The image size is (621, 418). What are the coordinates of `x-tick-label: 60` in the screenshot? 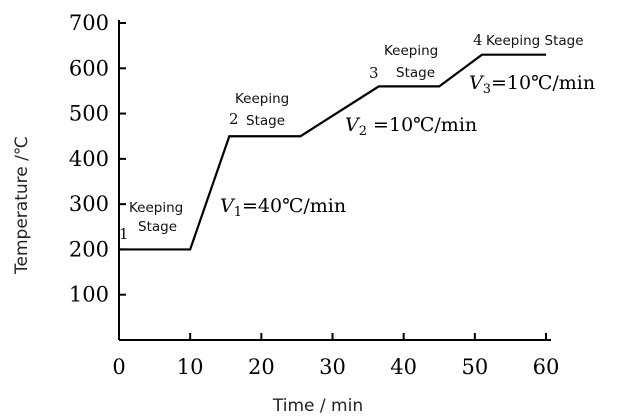 It's located at (546, 367).